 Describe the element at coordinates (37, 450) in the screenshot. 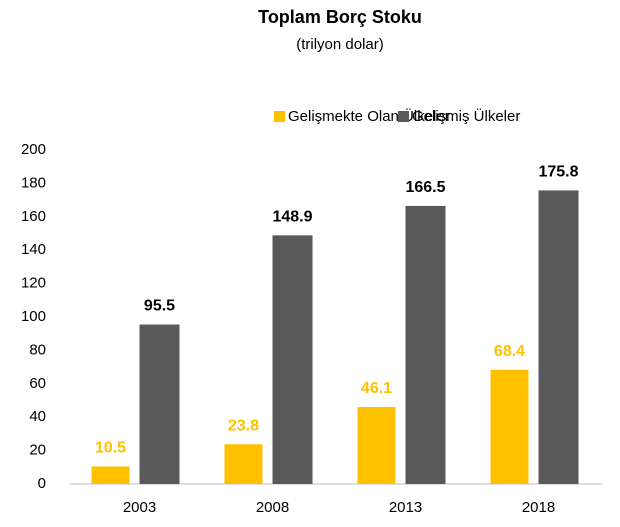

I see `y-tick-label: 20` at that location.